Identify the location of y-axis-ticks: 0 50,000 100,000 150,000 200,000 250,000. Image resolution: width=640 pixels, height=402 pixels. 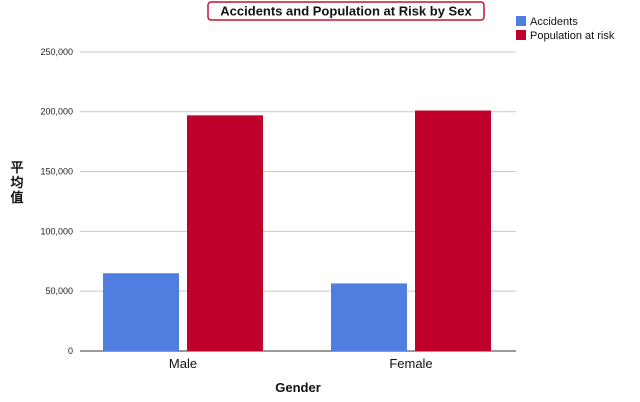
(56, 201).